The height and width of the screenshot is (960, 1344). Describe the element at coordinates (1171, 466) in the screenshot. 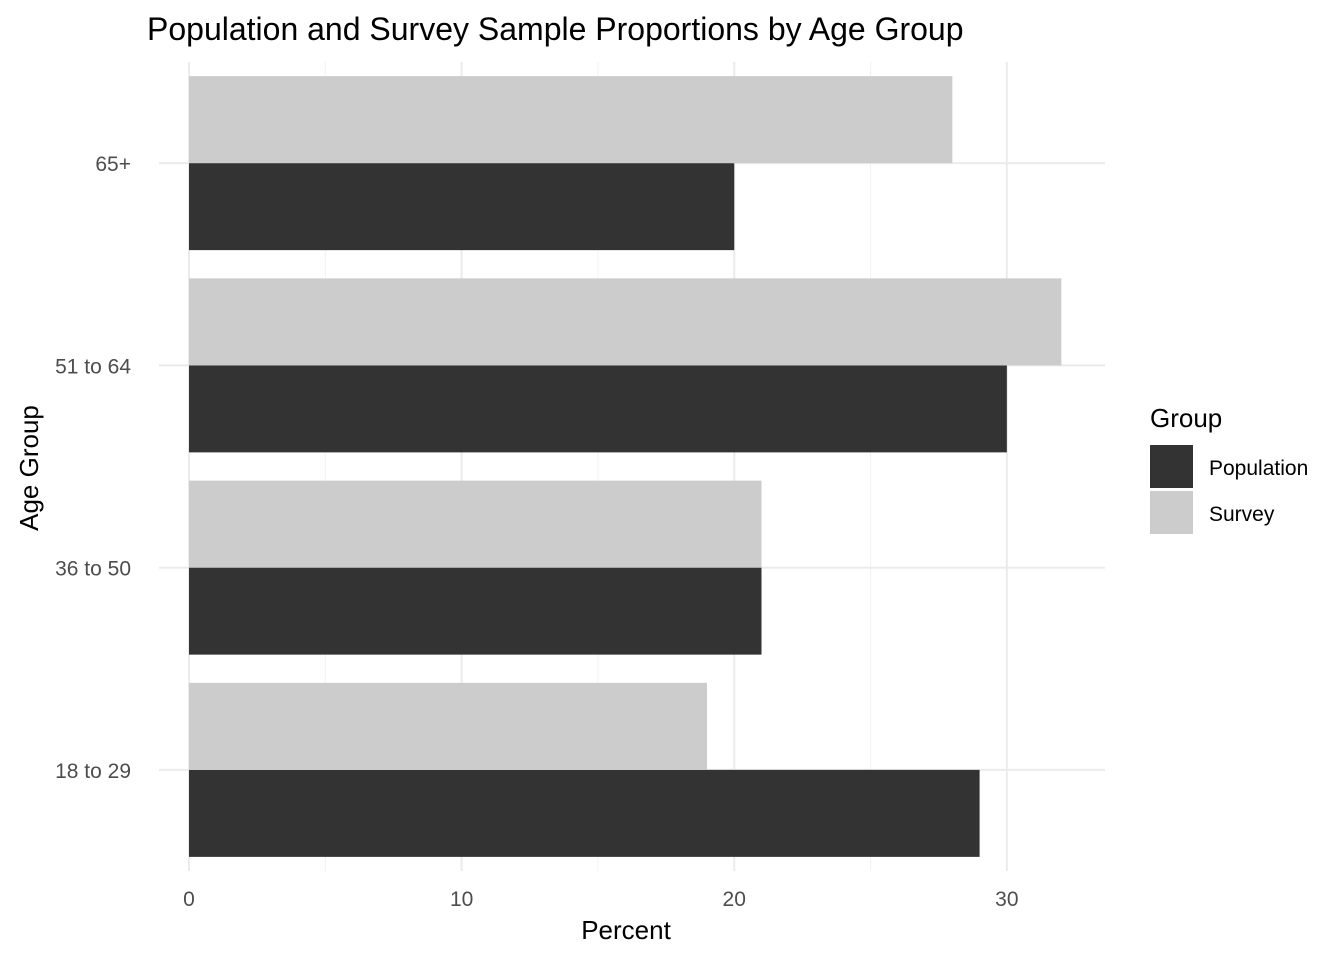

I see `legend-key-population` at that location.